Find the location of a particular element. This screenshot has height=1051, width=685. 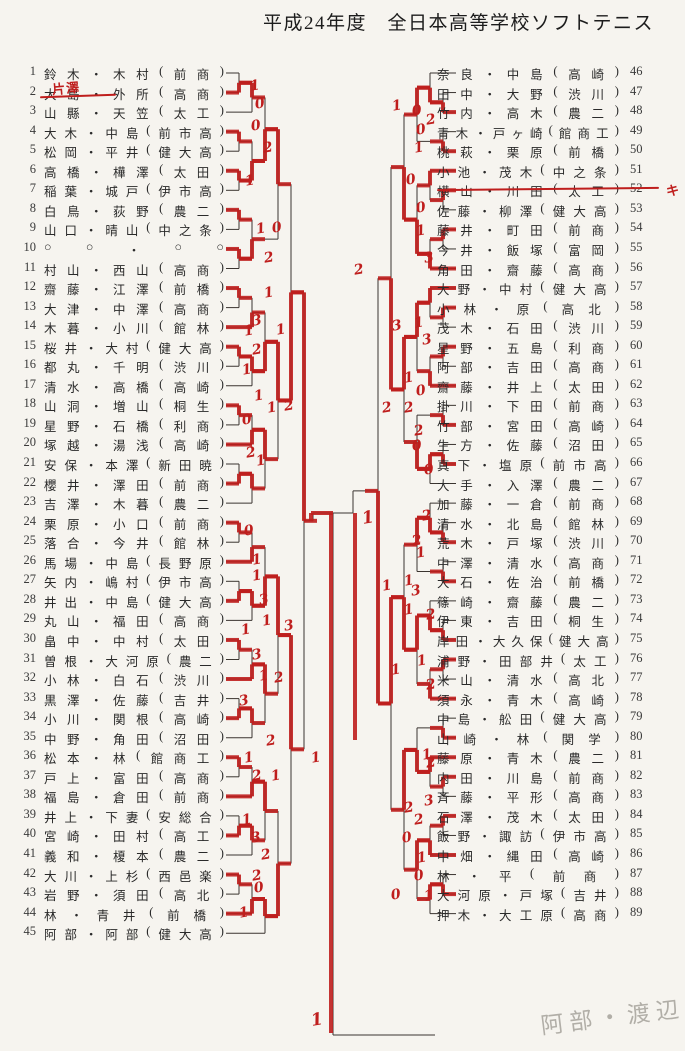

entry-number: 16 is located at coordinates (30, 364).